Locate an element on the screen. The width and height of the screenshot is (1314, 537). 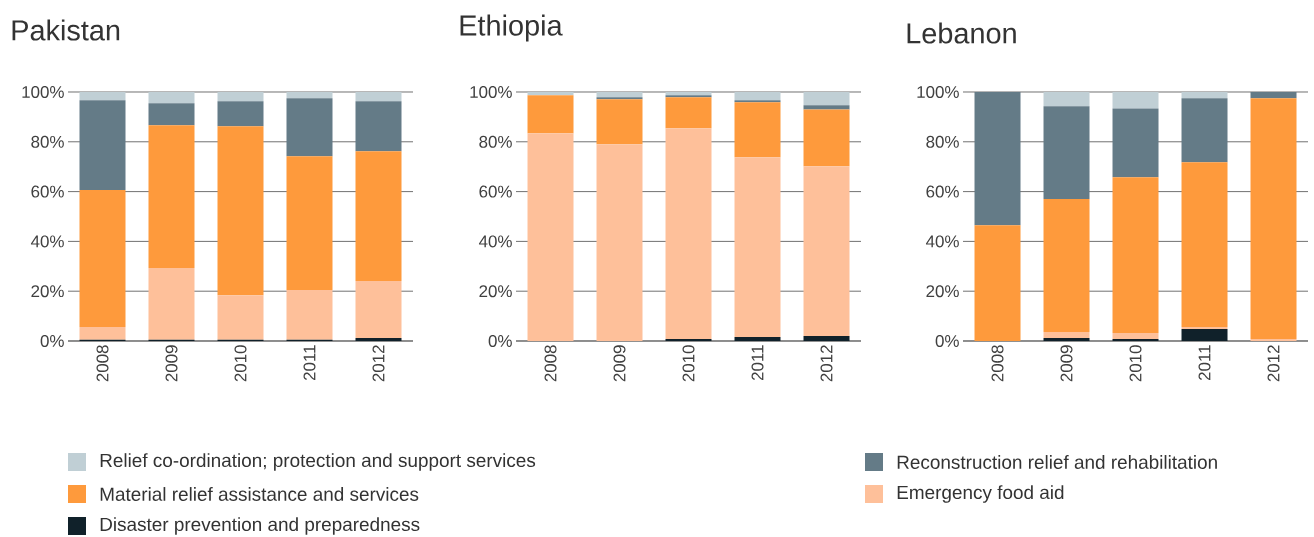
legend-label: Reconstruction relief and rehabilitation is located at coordinates (1057, 462).